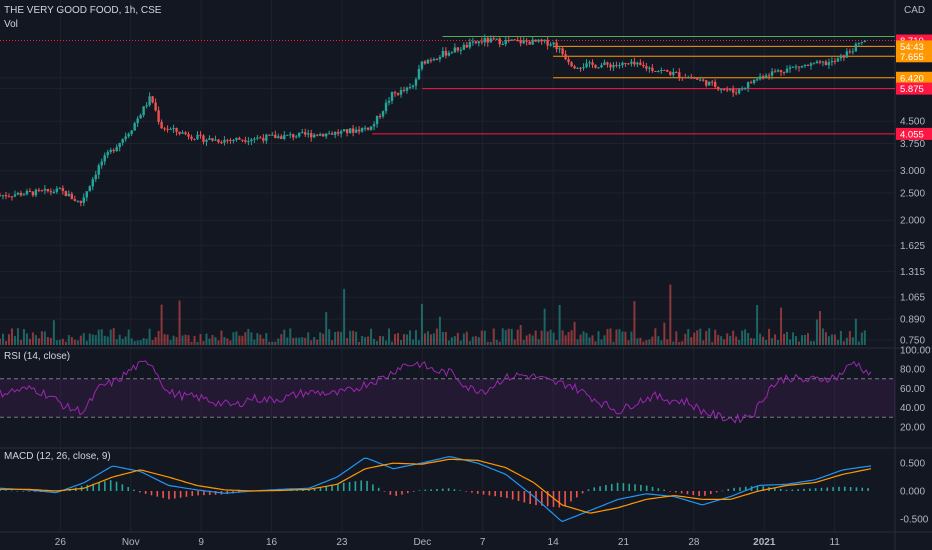  Describe the element at coordinates (914, 56) in the screenshot. I see `level-tag` at that location.